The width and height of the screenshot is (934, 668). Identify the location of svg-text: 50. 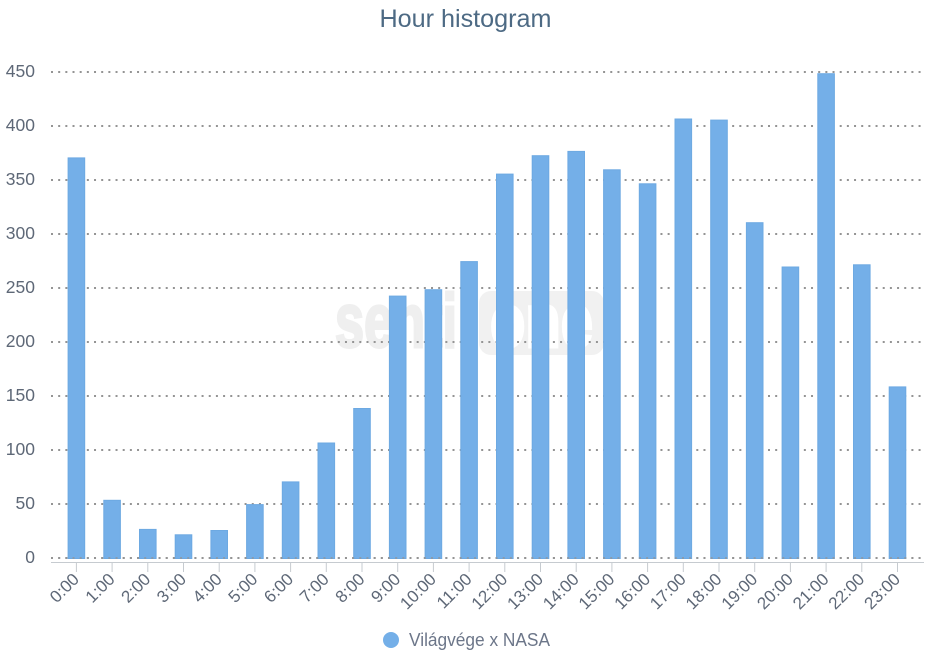
(26, 503).